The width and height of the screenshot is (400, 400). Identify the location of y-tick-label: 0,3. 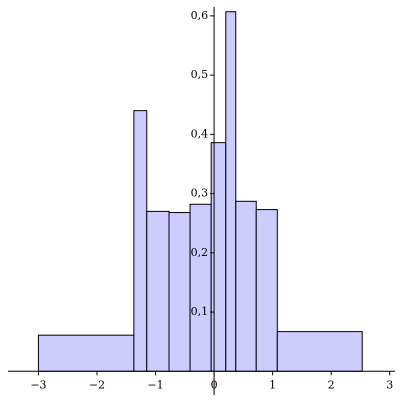
(200, 193).